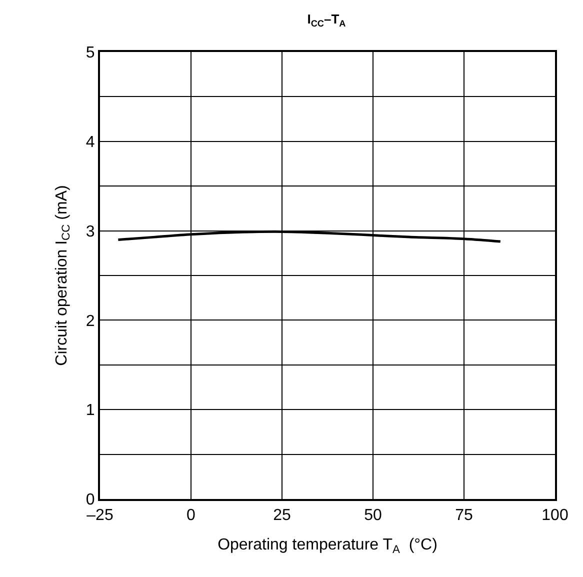  What do you see at coordinates (191, 515) in the screenshot?
I see `x-tick-label: 0` at bounding box center [191, 515].